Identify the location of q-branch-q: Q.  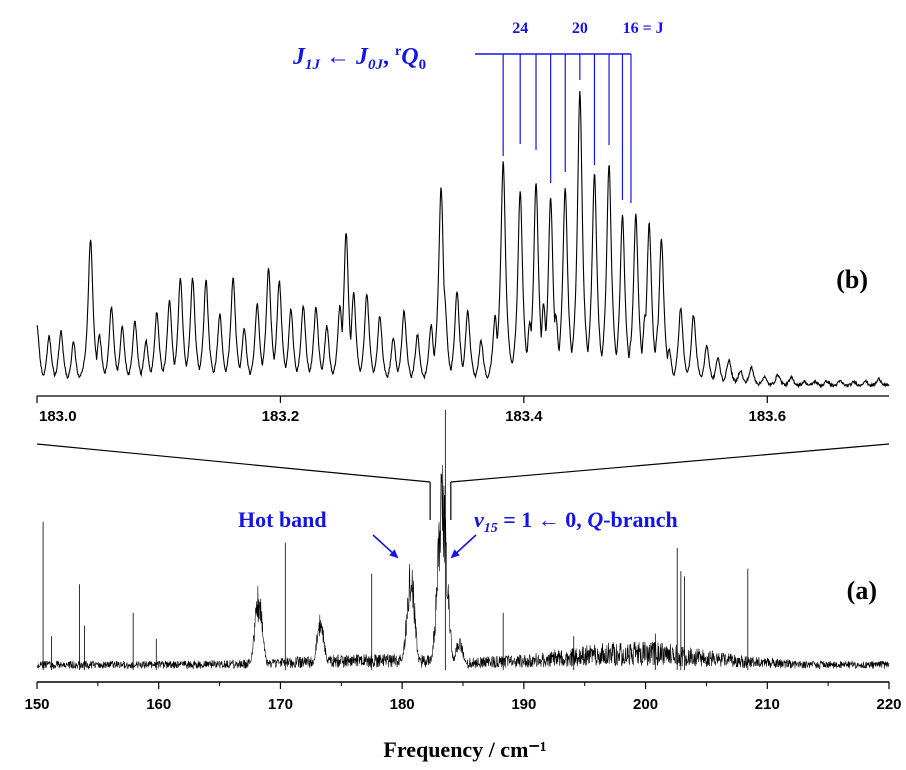
(595, 519).